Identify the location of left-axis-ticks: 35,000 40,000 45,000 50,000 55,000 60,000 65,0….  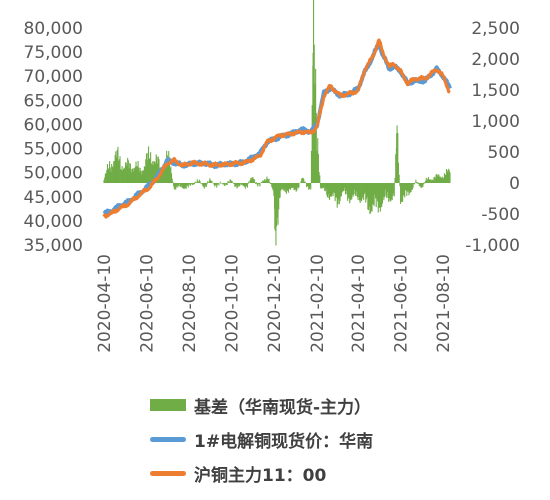
(53, 137).